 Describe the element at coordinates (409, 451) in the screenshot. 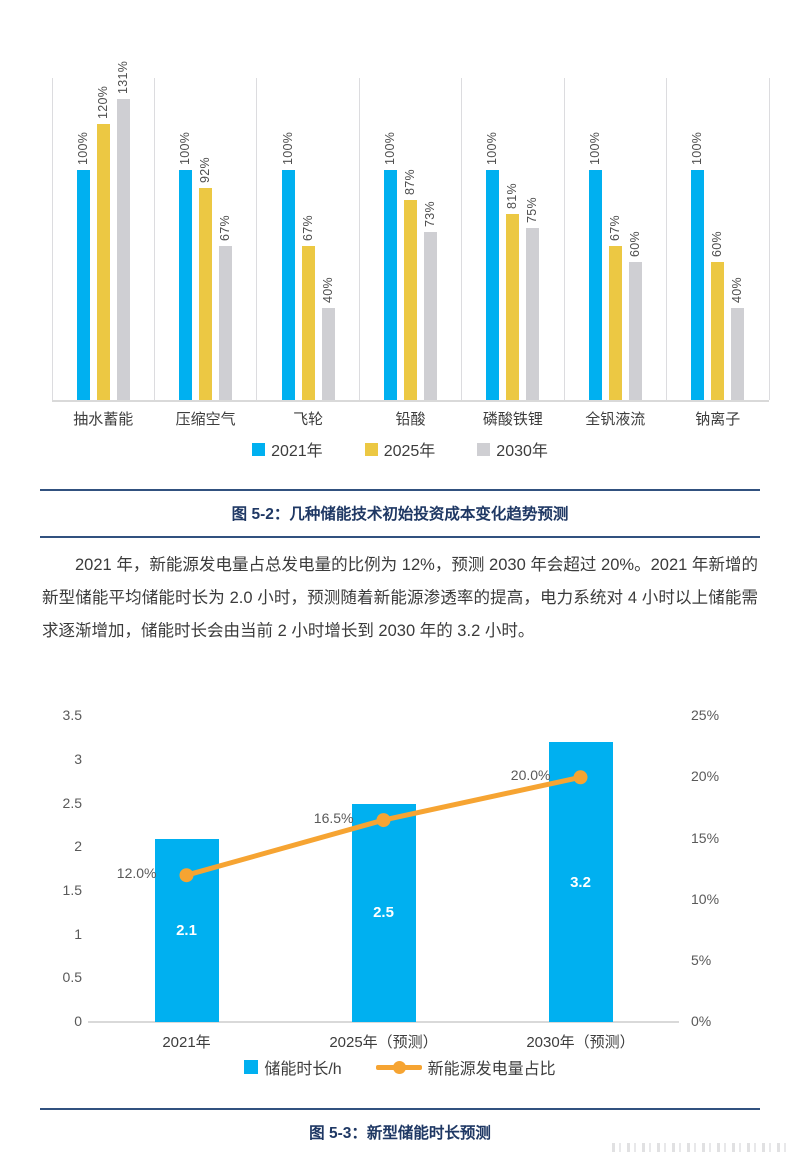

I see `legend-label-2025: 2025年` at that location.